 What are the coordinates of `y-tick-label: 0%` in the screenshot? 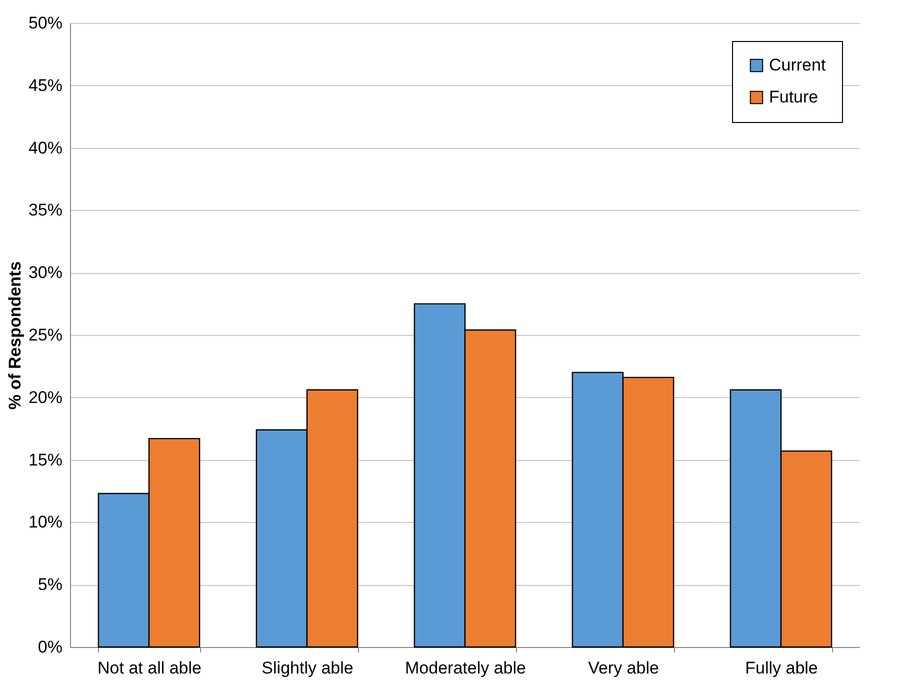 It's located at (50, 647).